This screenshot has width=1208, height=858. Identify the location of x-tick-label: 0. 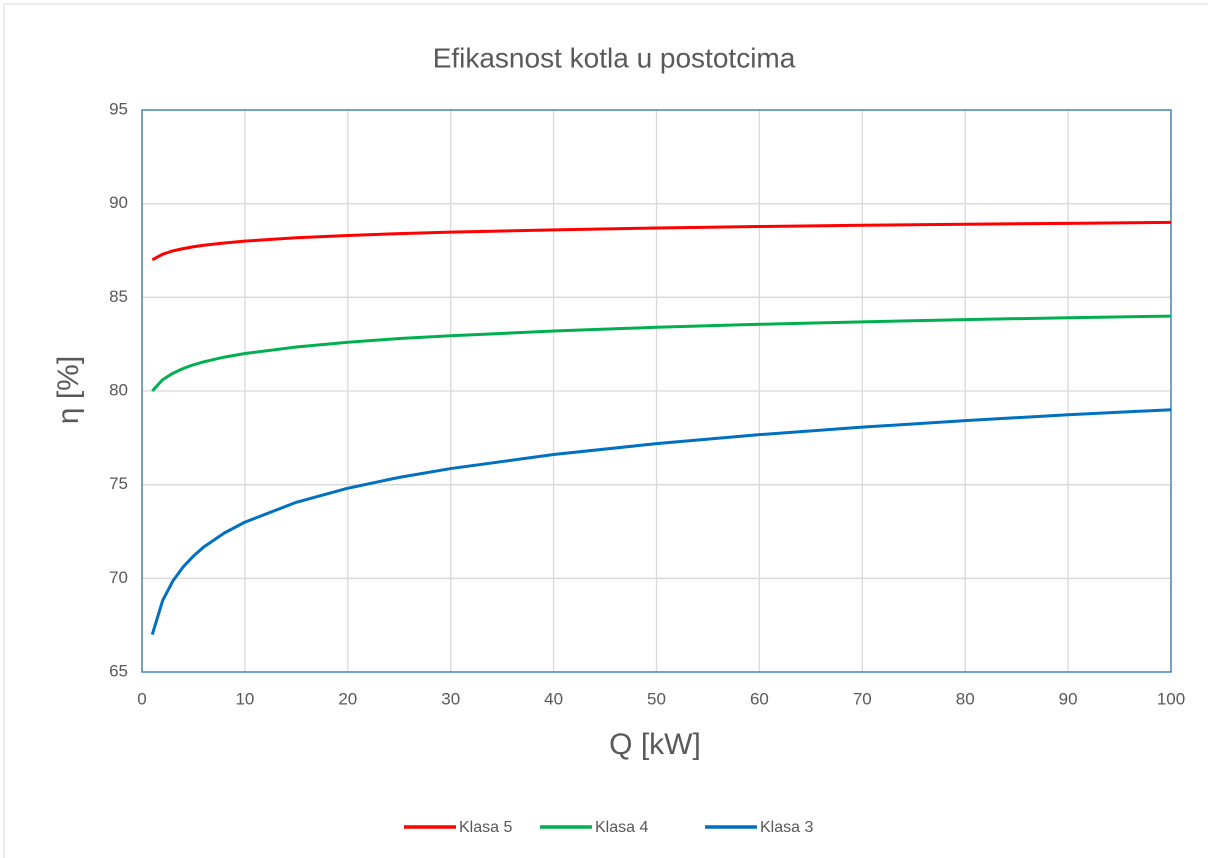
(141, 698).